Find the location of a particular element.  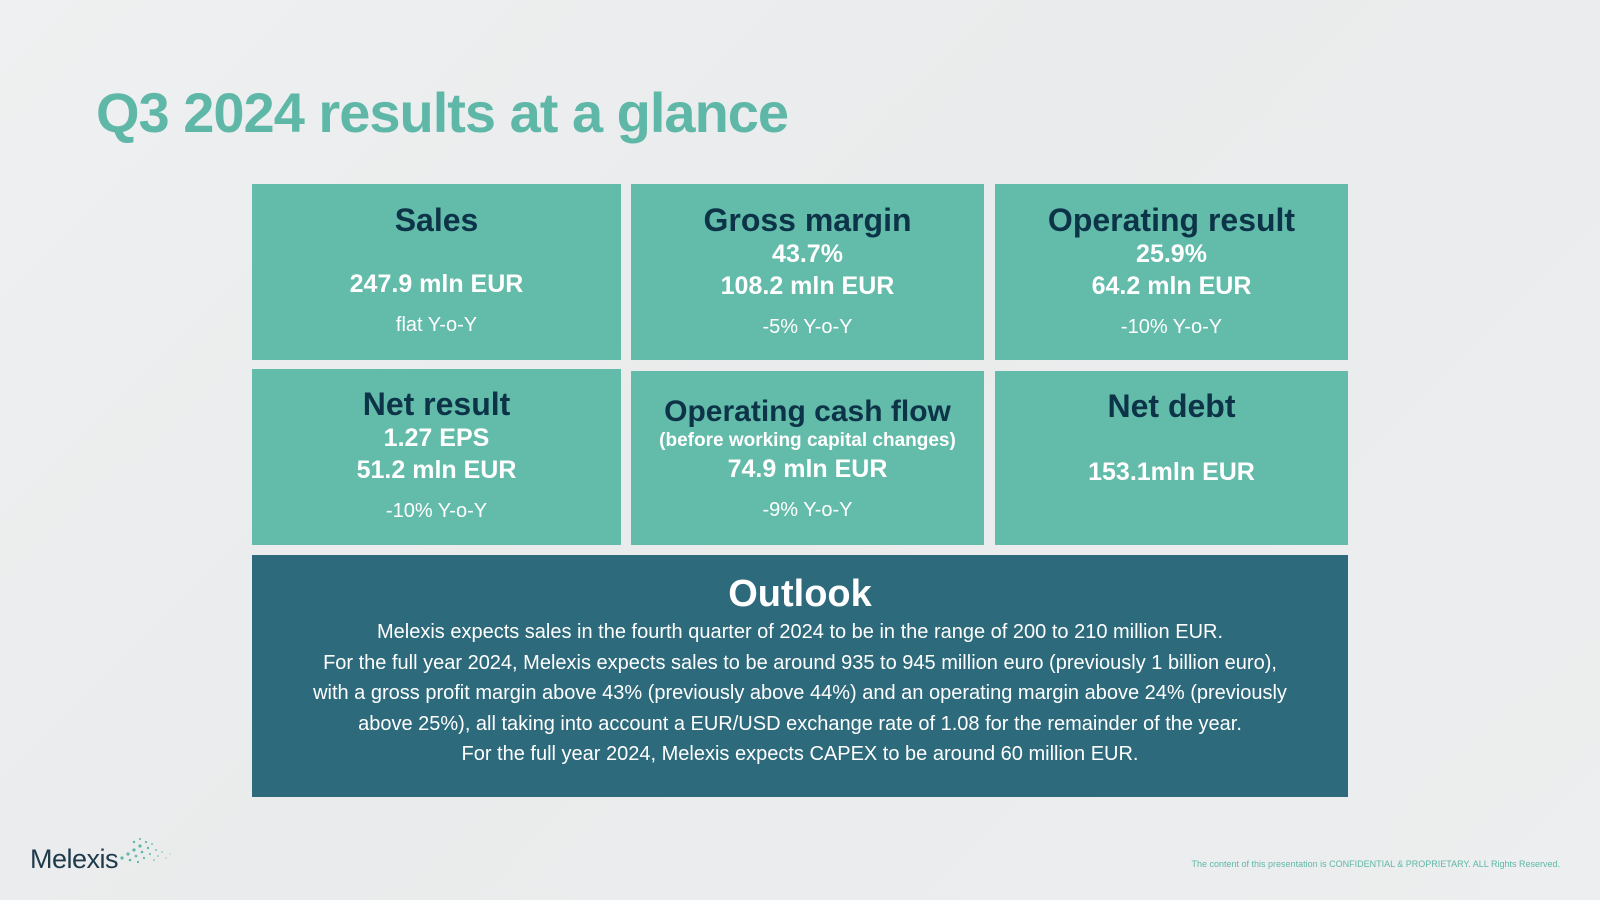

net-result-title: Net result is located at coordinates (436, 404).